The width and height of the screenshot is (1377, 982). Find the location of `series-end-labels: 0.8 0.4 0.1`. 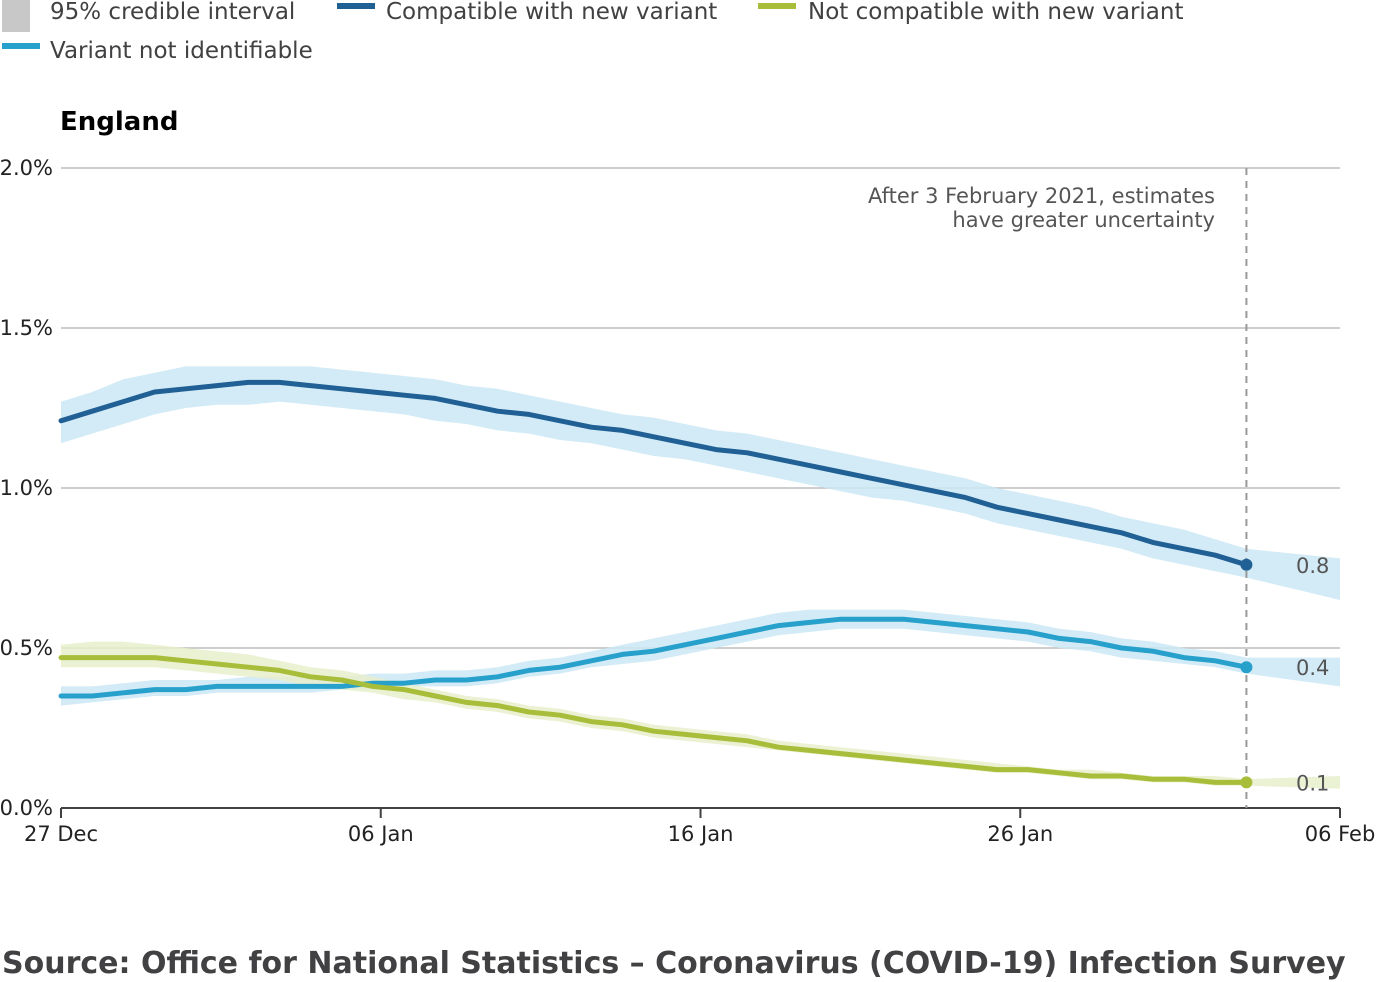

series-end-labels: 0.8 0.4 0.1 is located at coordinates (1312, 675).